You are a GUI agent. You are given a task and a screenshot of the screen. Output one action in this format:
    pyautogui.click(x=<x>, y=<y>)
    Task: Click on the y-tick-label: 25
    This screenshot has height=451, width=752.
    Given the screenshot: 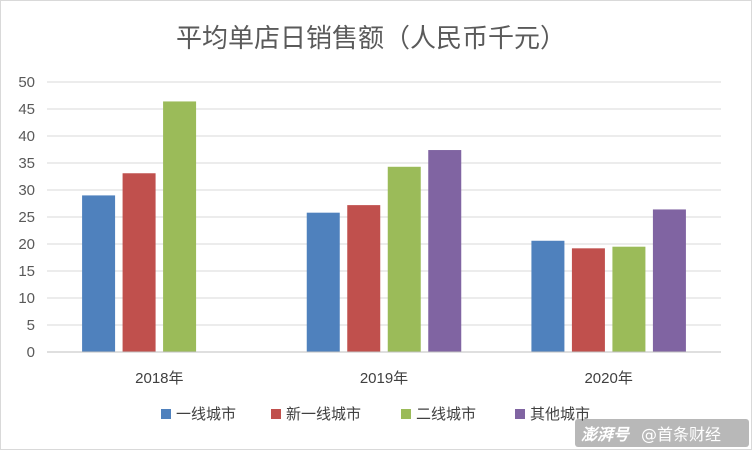 What is the action you would take?
    pyautogui.click(x=26, y=217)
    